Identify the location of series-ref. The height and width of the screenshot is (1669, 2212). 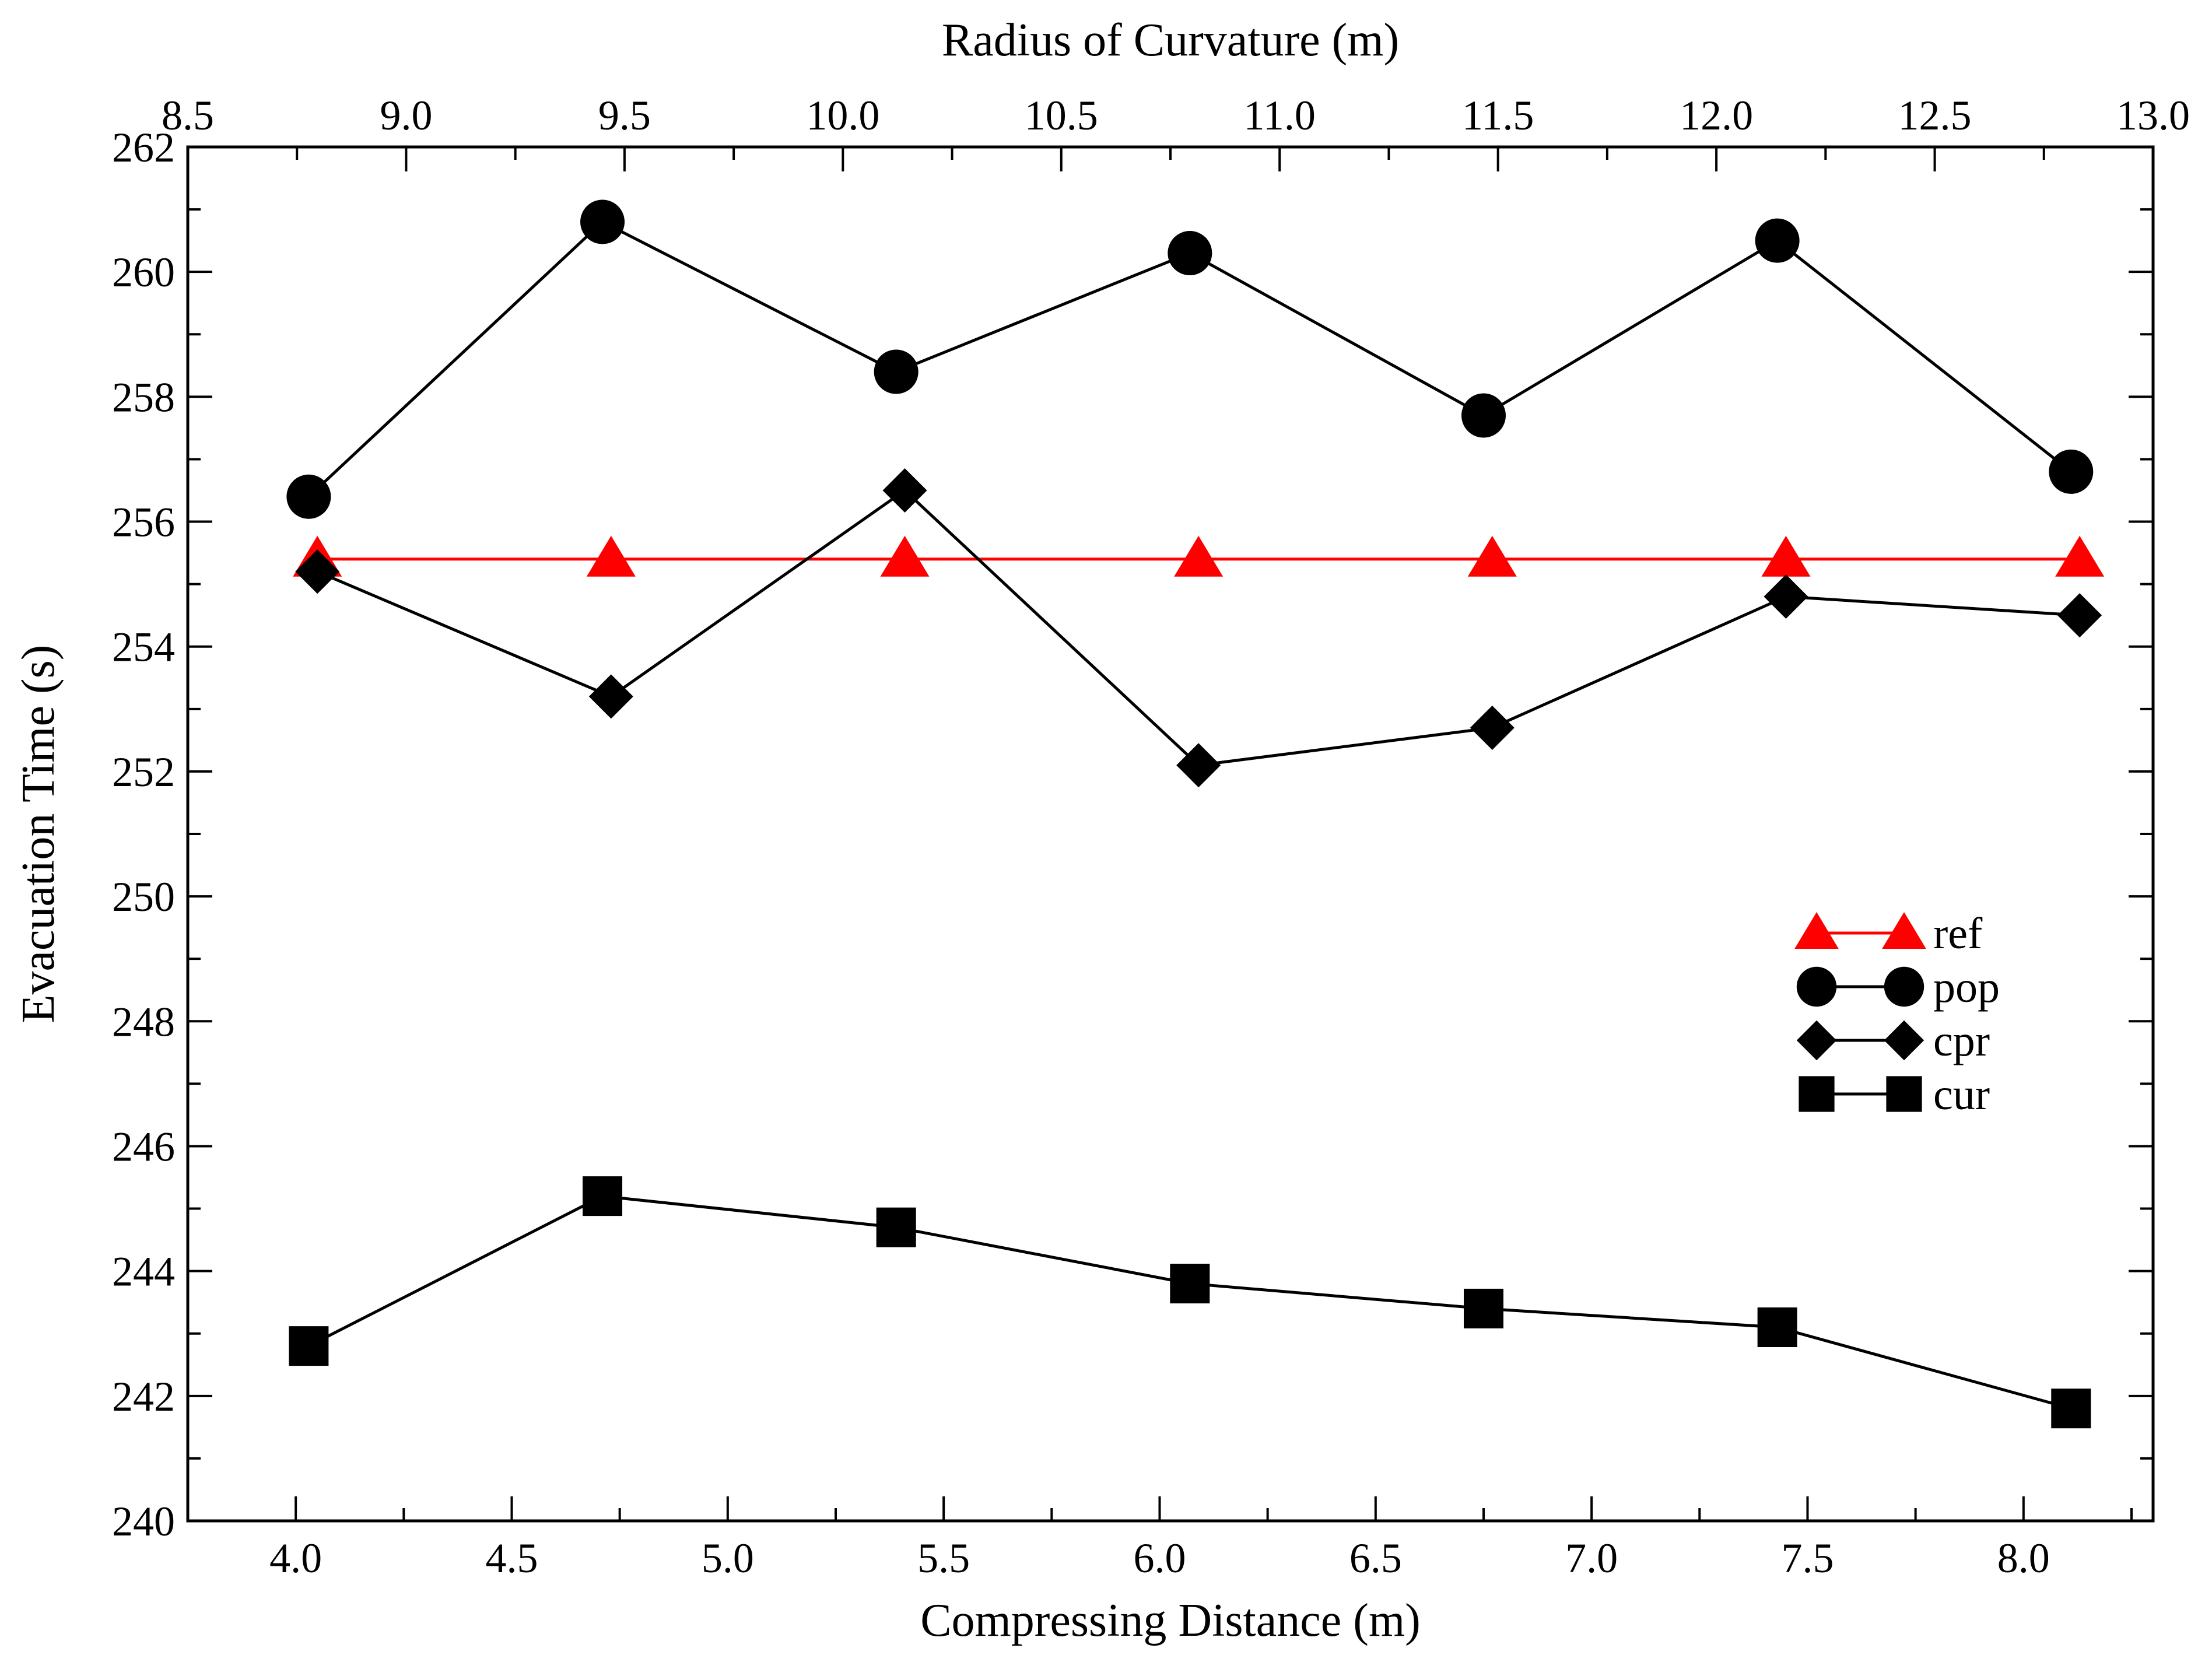
(1199, 556).